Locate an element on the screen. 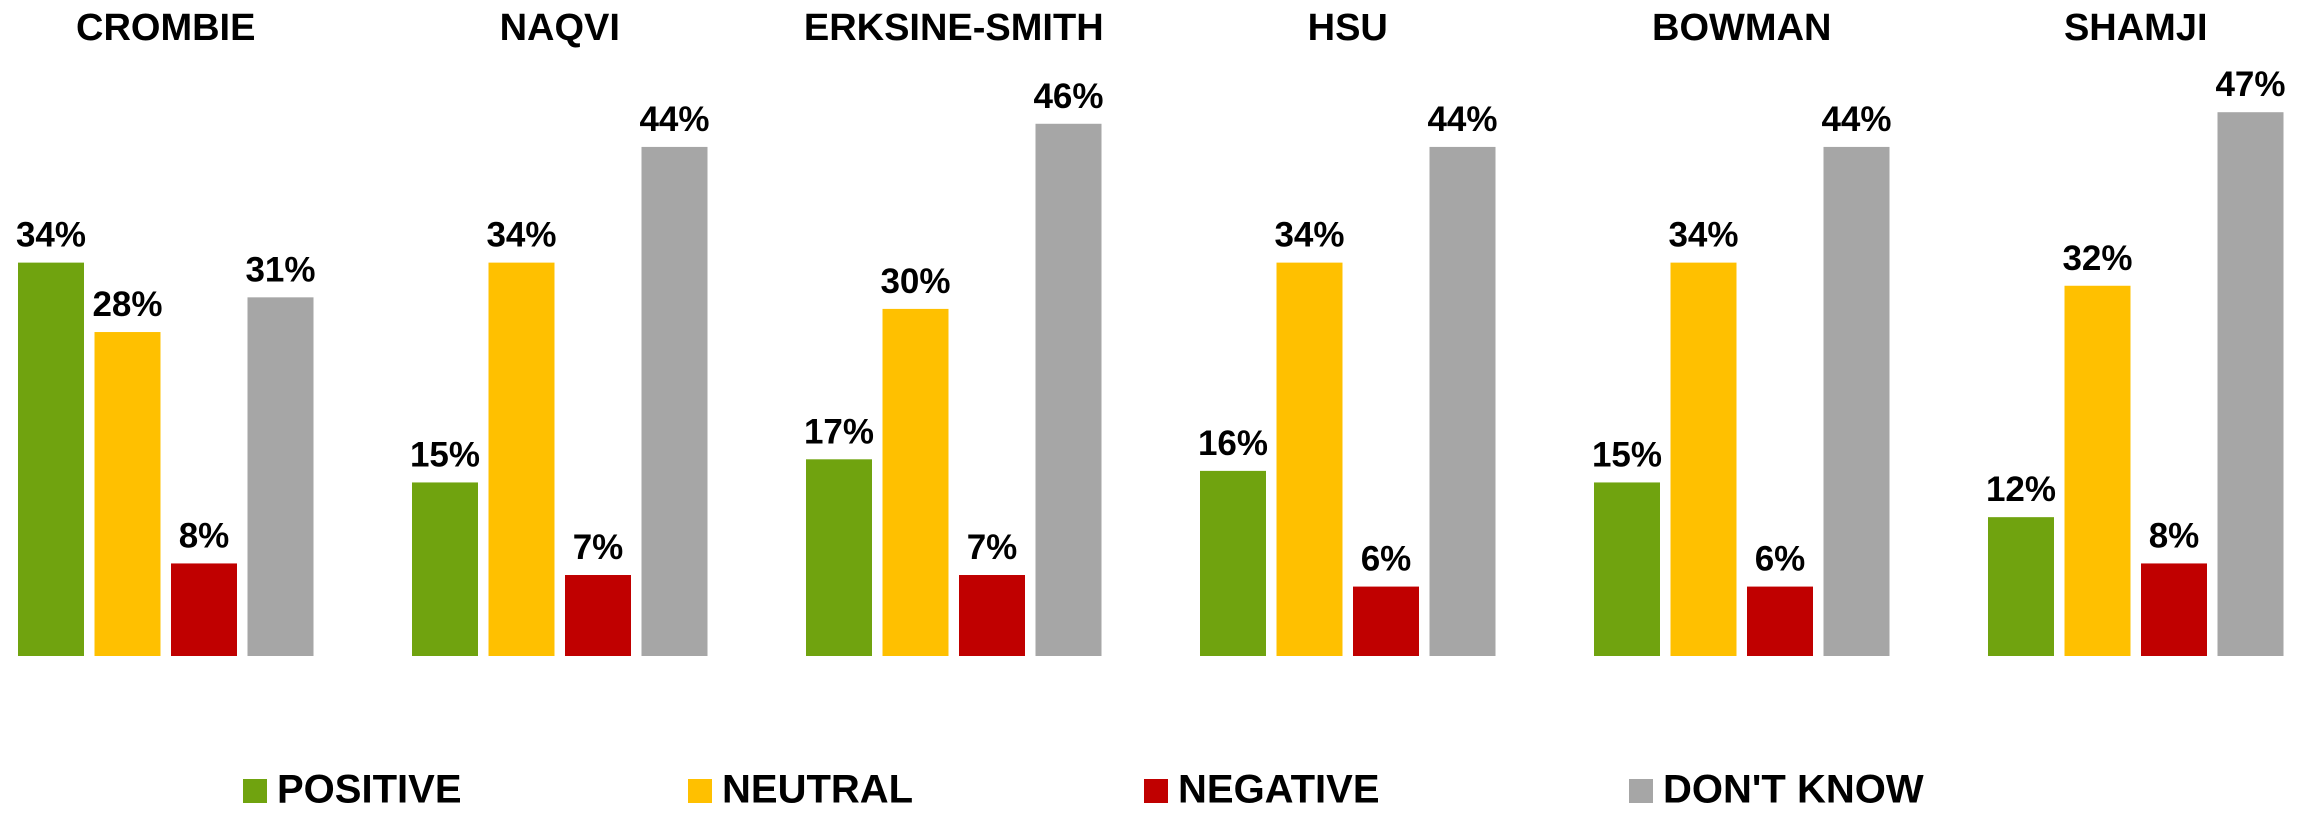 This screenshot has width=2305, height=815. group-title: ERKSINE-SMITH is located at coordinates (954, 28).